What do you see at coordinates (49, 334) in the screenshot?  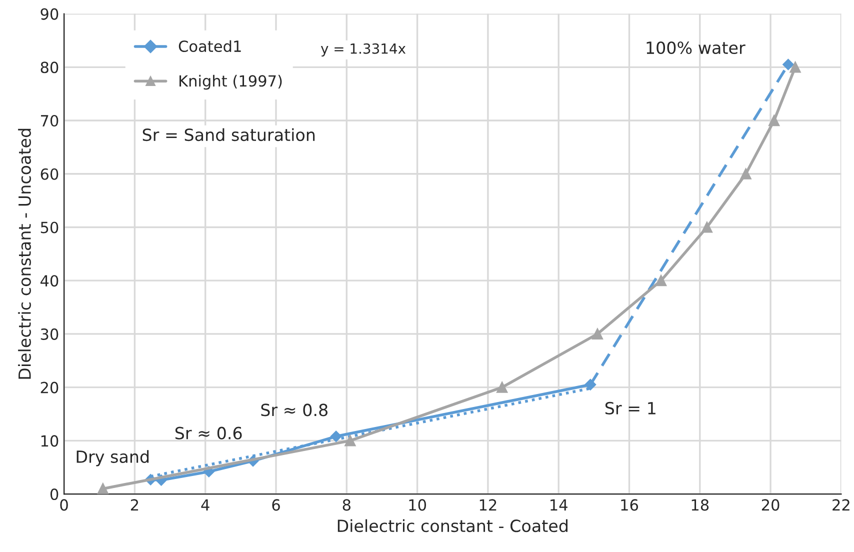 I see `y-tick-label: 30` at bounding box center [49, 334].